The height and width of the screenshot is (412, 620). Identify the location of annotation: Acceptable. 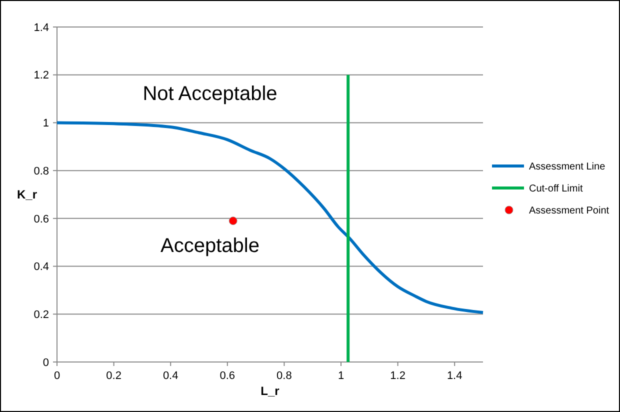
(210, 246).